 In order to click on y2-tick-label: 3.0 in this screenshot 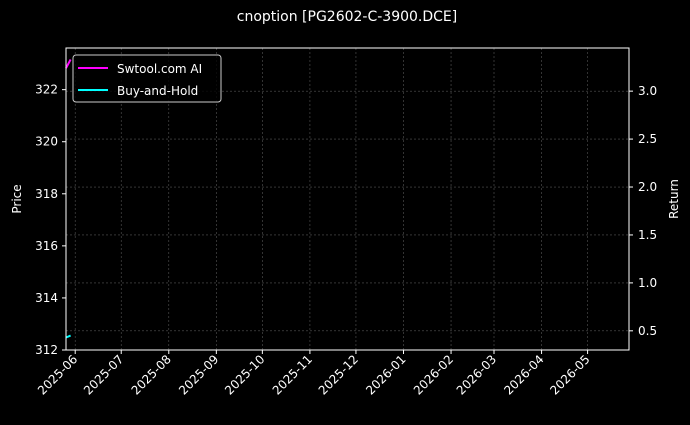, I will do `click(647, 91)`.